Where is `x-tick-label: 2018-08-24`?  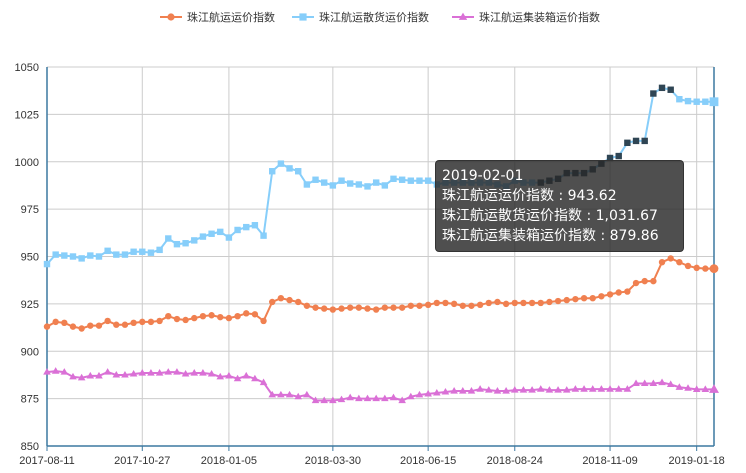 x-tick-label: 2018-08-24 is located at coordinates (515, 461).